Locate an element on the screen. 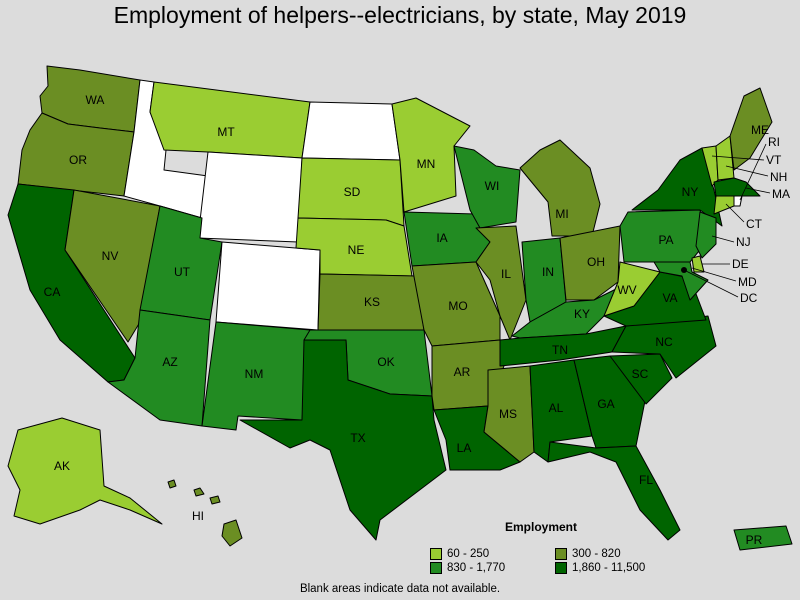  legend-title: Employment is located at coordinates (541, 527).